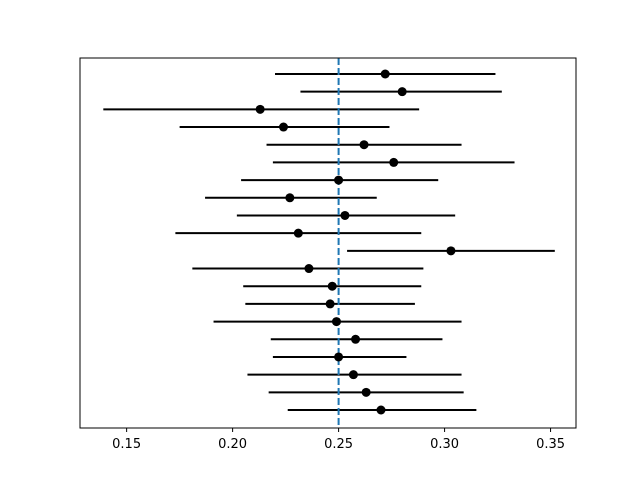 The height and width of the screenshot is (480, 640). Describe the element at coordinates (338, 444) in the screenshot. I see `x-tick-label: 0.25` at that location.